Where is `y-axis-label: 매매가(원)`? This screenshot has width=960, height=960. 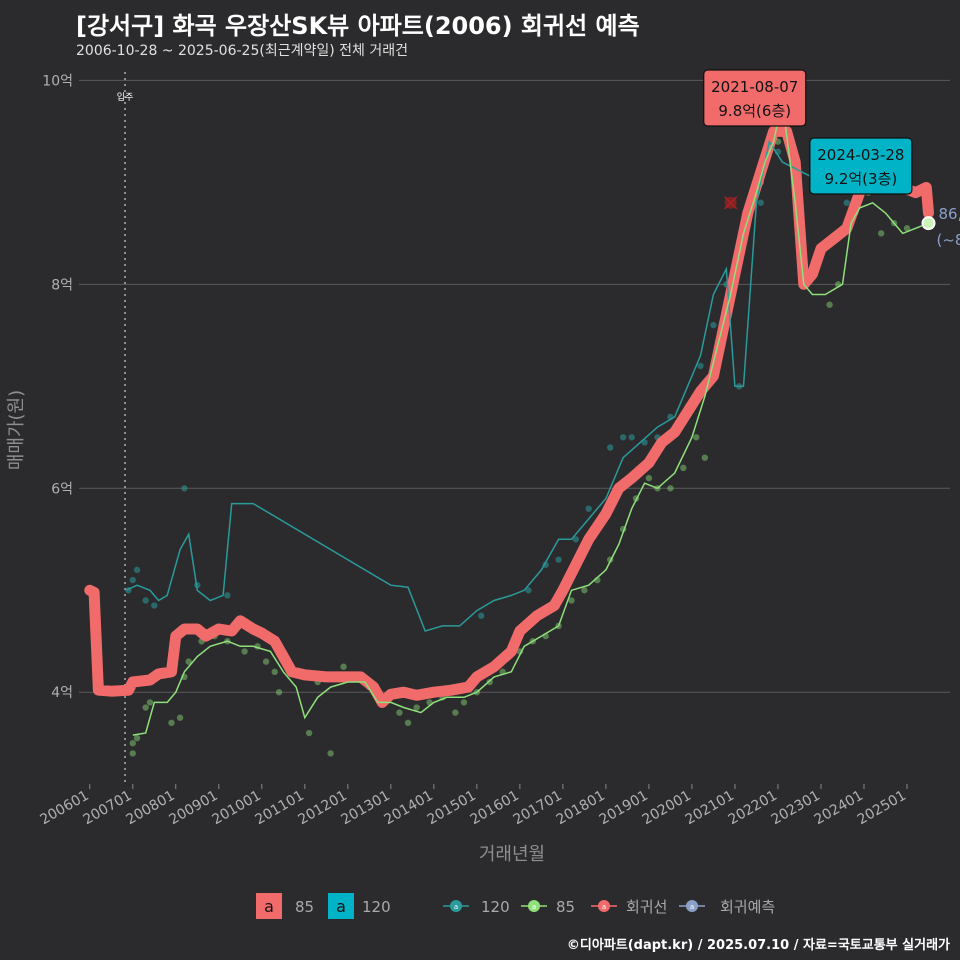 y-axis-label: 매매가(원) is located at coordinates (16, 430).